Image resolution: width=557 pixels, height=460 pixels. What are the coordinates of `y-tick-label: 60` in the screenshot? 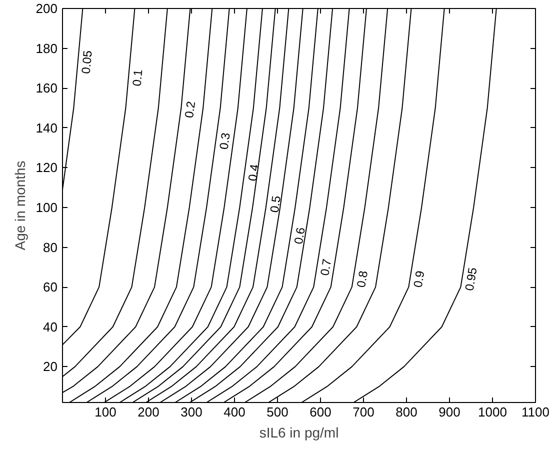 It's located at (50, 287).